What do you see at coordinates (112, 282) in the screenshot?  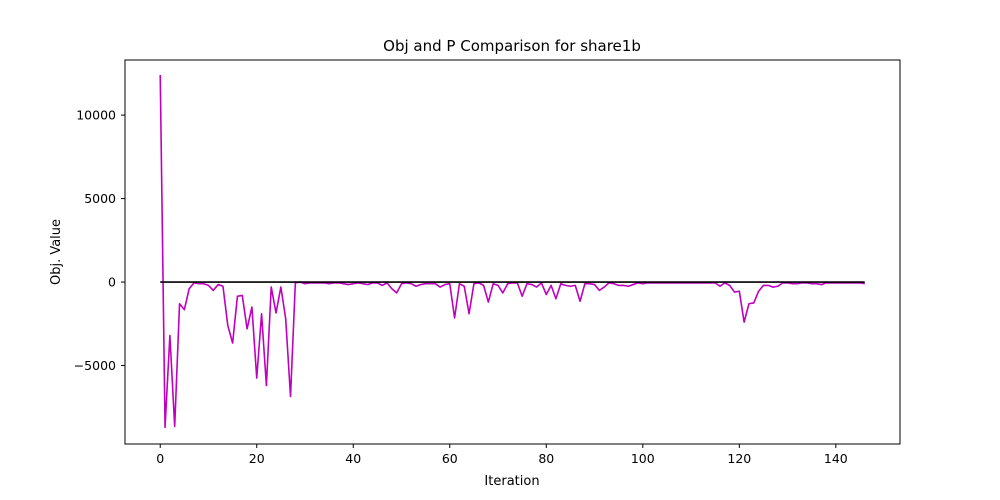 I see `y-tick-label: 0` at bounding box center [112, 282].